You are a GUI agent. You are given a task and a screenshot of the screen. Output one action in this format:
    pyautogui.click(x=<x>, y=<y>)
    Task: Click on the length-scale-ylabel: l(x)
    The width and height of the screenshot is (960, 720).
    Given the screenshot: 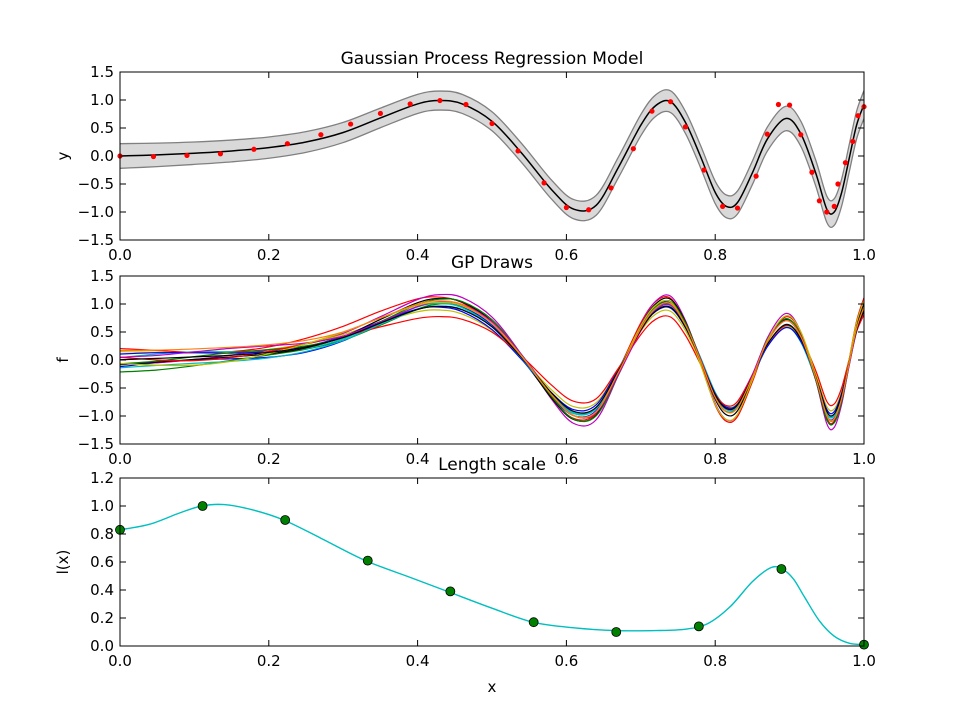 What is the action you would take?
    pyautogui.click(x=63, y=562)
    